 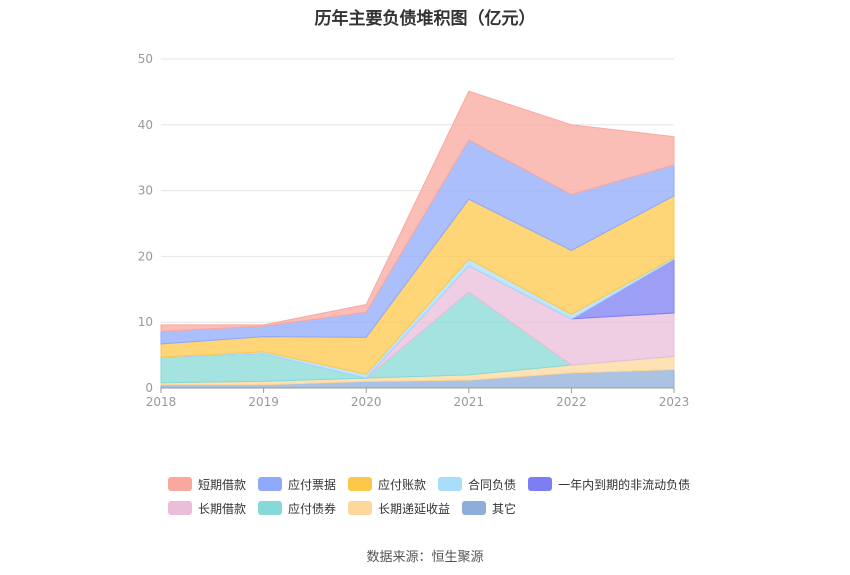 I want to click on x-tick-label: 2018, so click(x=161, y=402).